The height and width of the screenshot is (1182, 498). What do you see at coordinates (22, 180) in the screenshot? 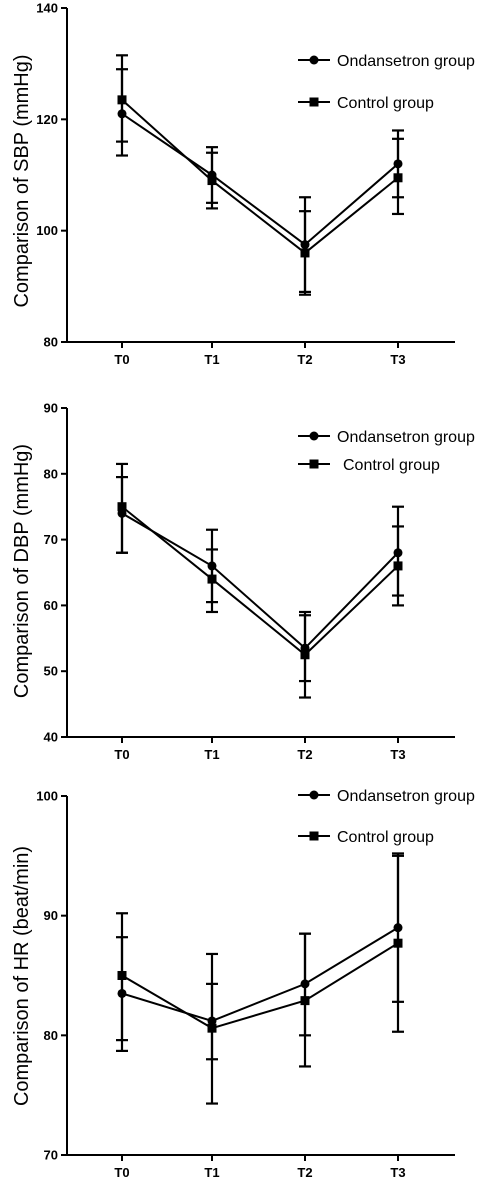
I see `y-axis-title: Comparison of SBP (mmHg)` at bounding box center [22, 180].